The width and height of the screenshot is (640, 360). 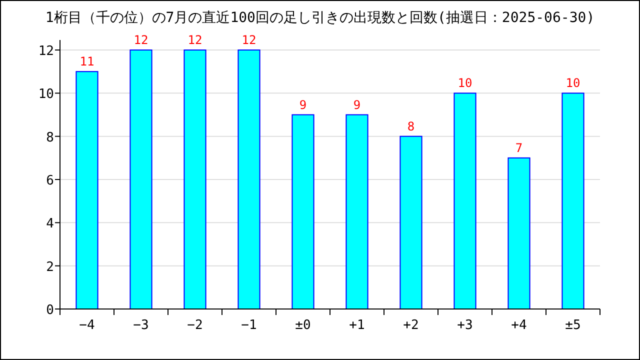 I want to click on x-tick-label: −2, so click(x=195, y=325).